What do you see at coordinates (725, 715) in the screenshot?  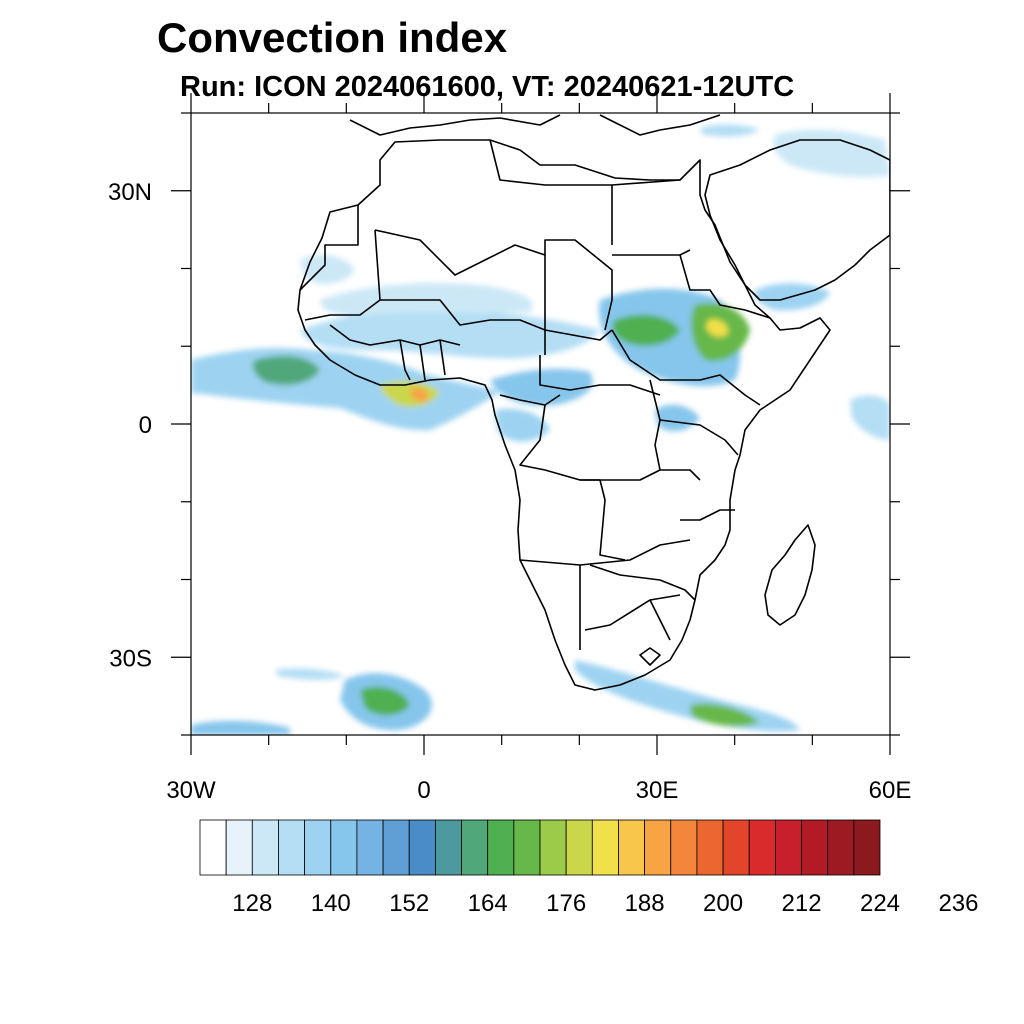 I see `field-area-south-africa-core` at bounding box center [725, 715].